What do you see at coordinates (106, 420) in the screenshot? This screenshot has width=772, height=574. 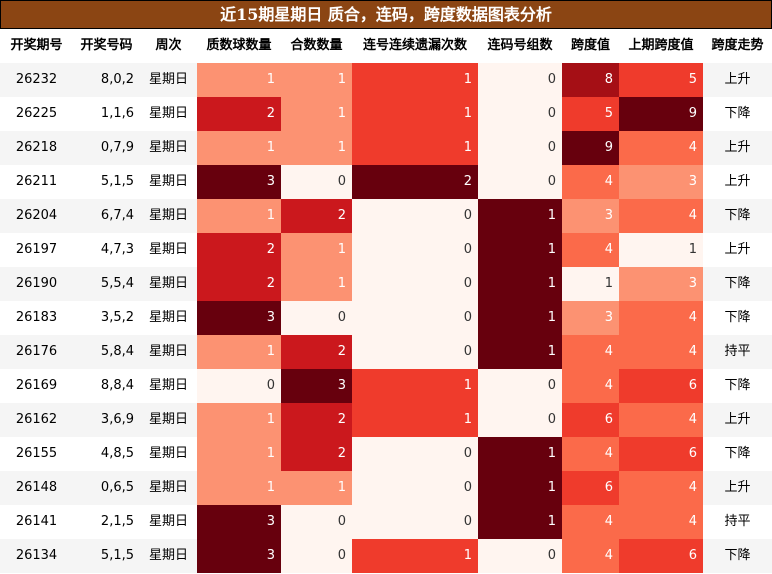 I see `table-cell: 3,6,9` at bounding box center [106, 420].